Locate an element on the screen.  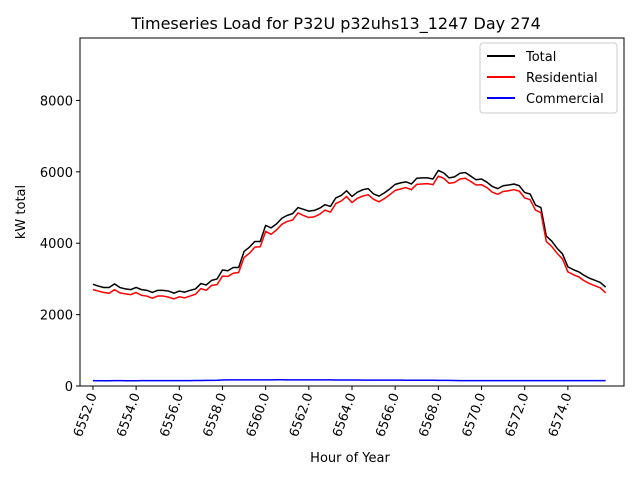
y-tick-label: 4000 is located at coordinates (56, 244).